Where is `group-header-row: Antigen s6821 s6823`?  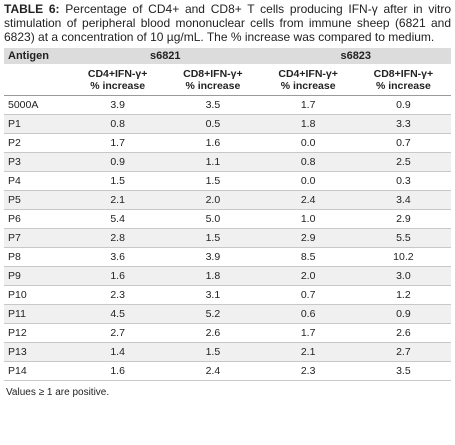
group-header-row: Antigen s6821 s6823 is located at coordinates (227, 56).